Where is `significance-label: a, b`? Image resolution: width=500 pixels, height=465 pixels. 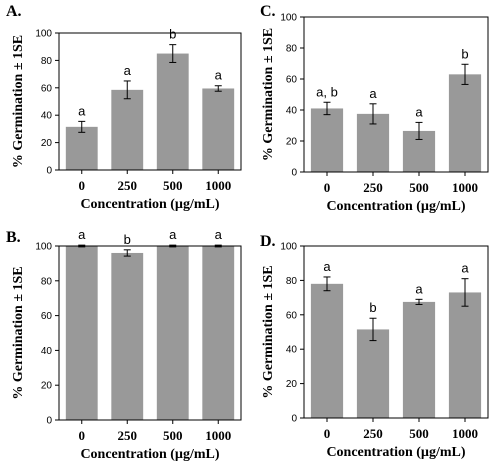 significance-label: a, b is located at coordinates (327, 91).